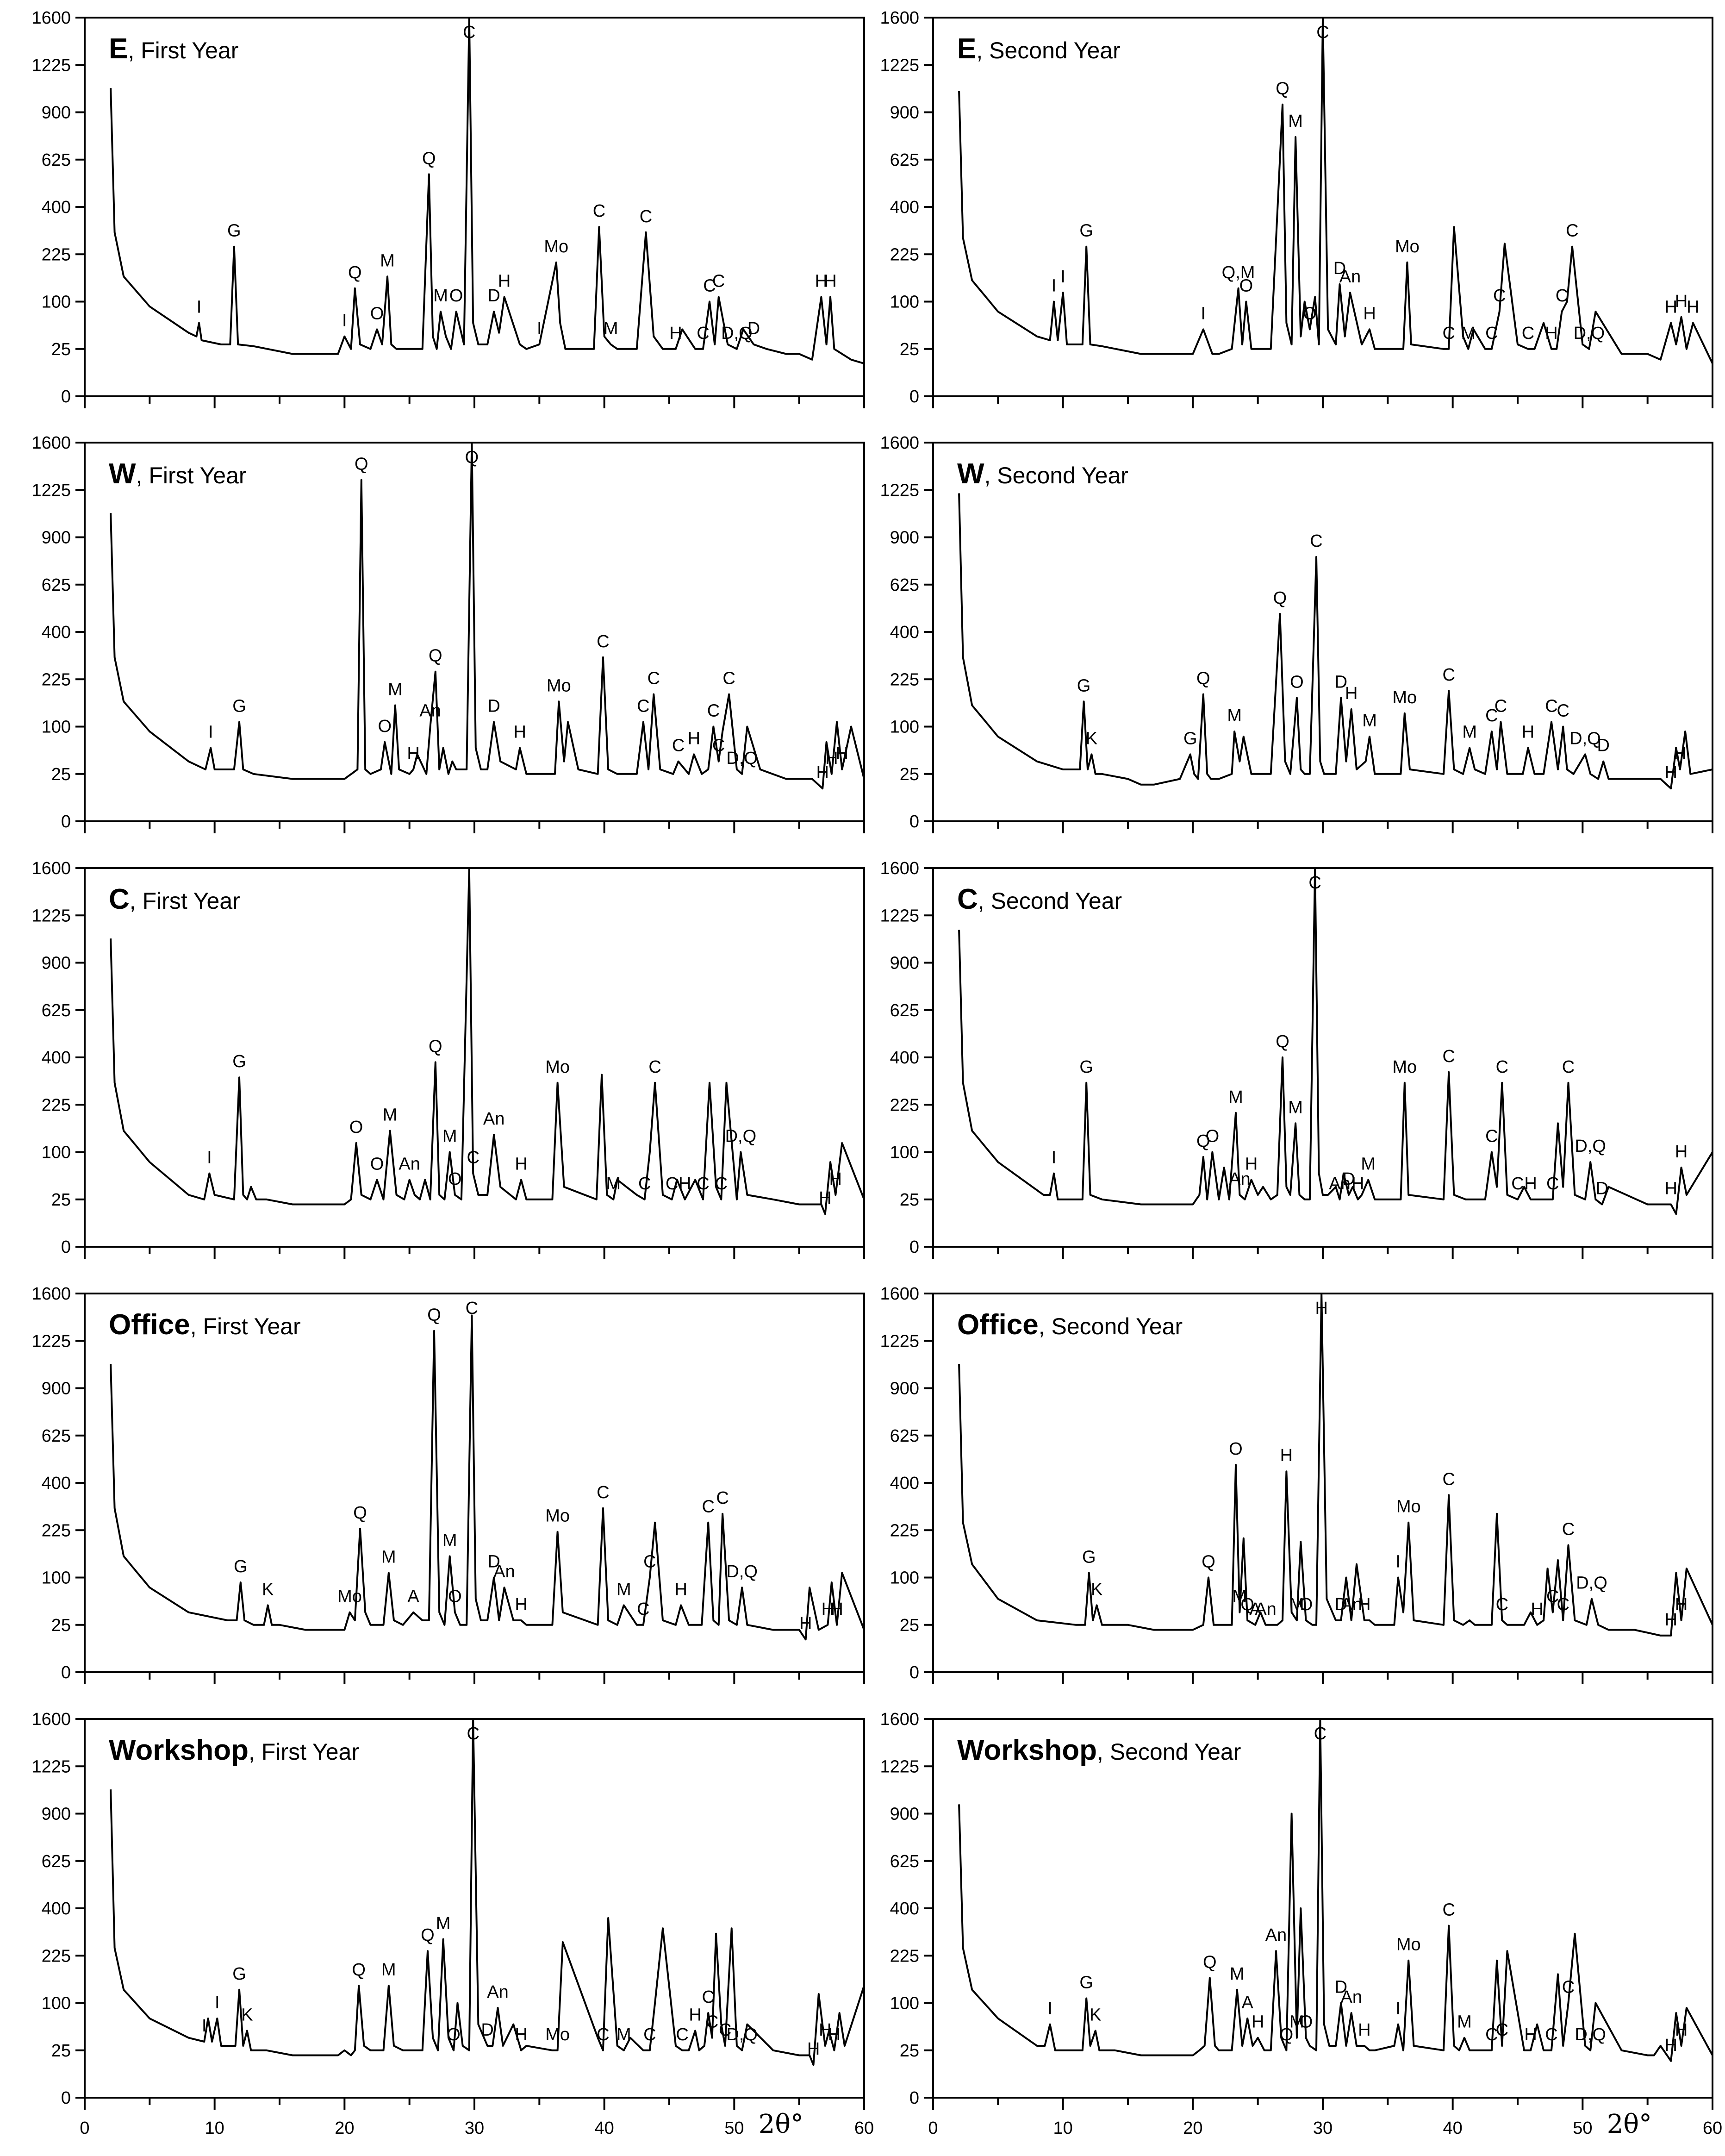 This screenshot has width=1725, height=2156. Describe the element at coordinates (1063, 2128) in the screenshot. I see `x-tick-label: 10` at that location.